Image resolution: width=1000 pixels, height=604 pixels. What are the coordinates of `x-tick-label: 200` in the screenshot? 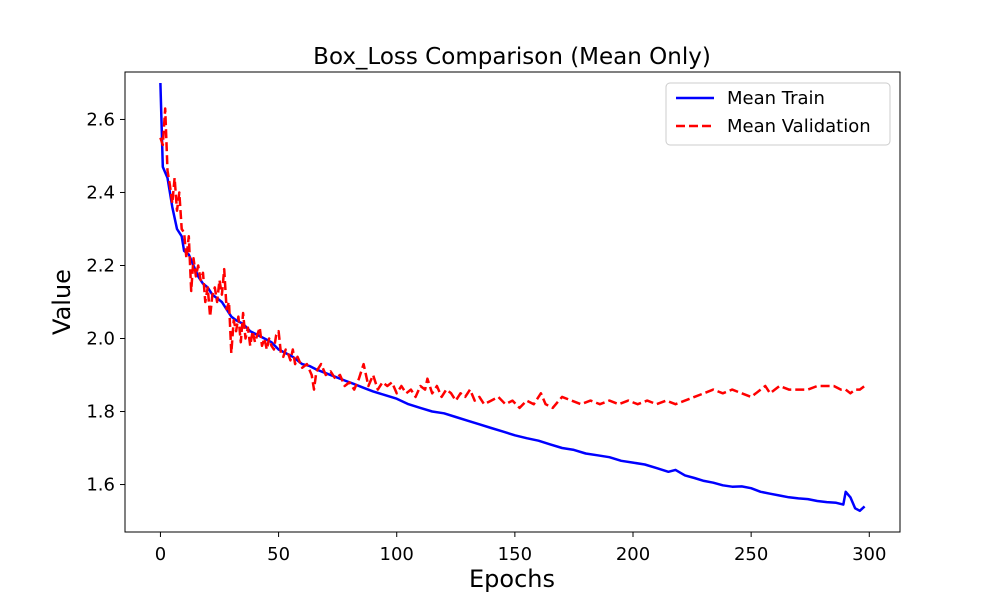 It's located at (633, 554).